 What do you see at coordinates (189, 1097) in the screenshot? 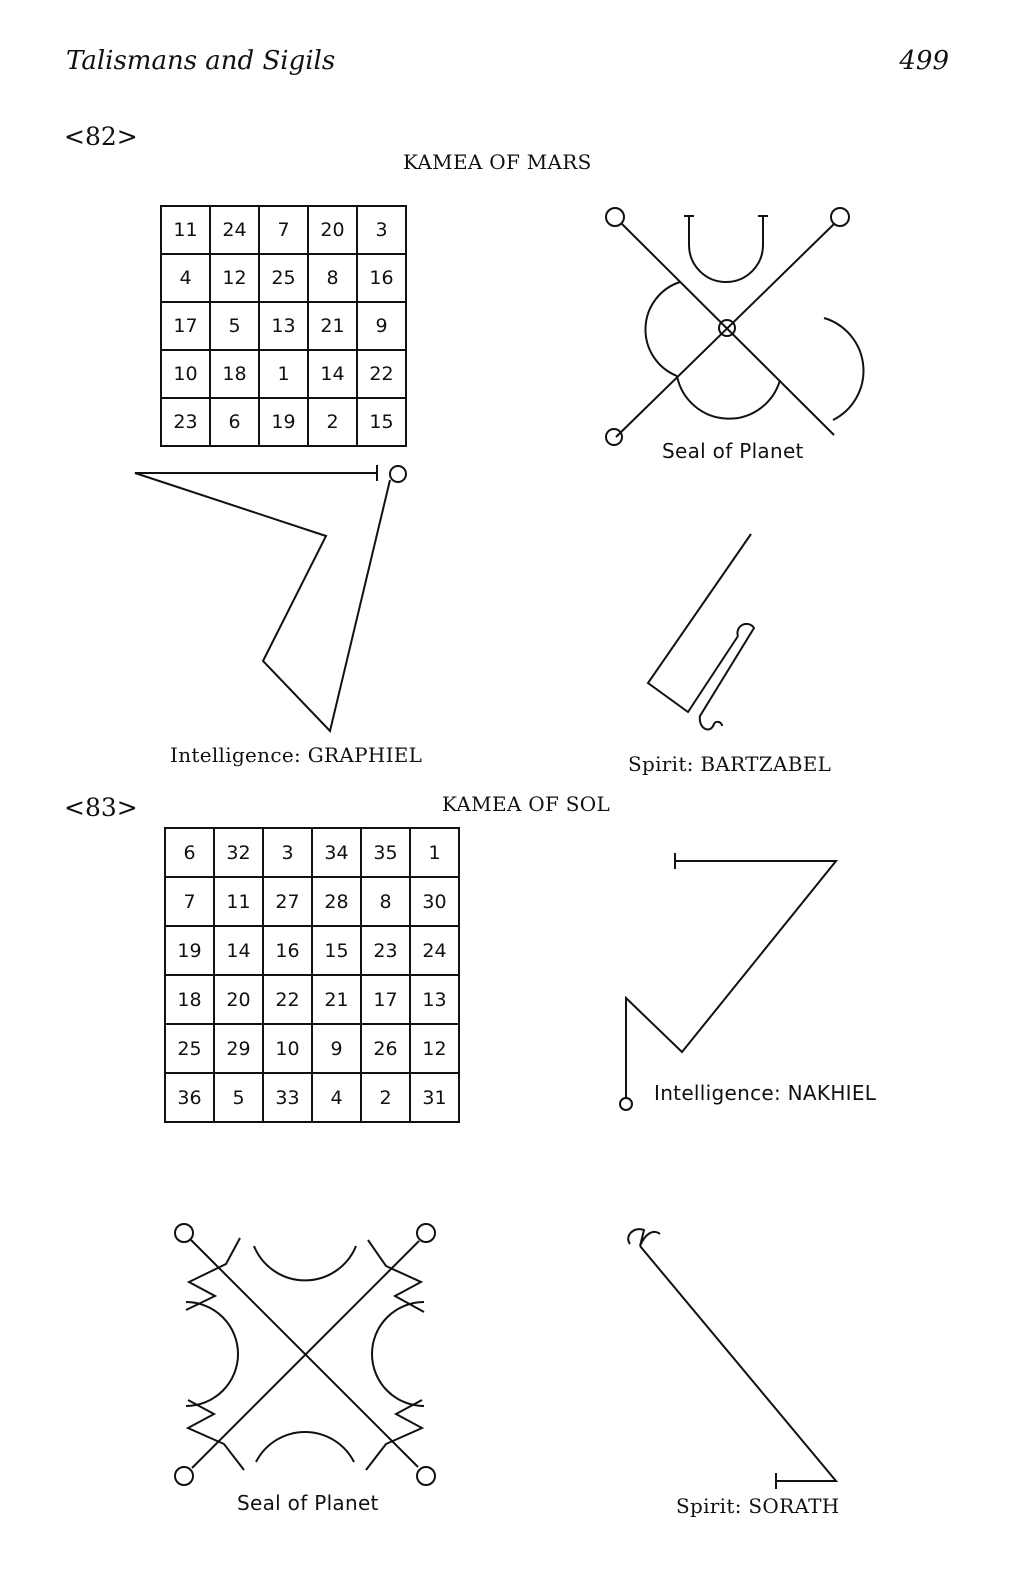
I see `table-cell: 36` at bounding box center [189, 1097].